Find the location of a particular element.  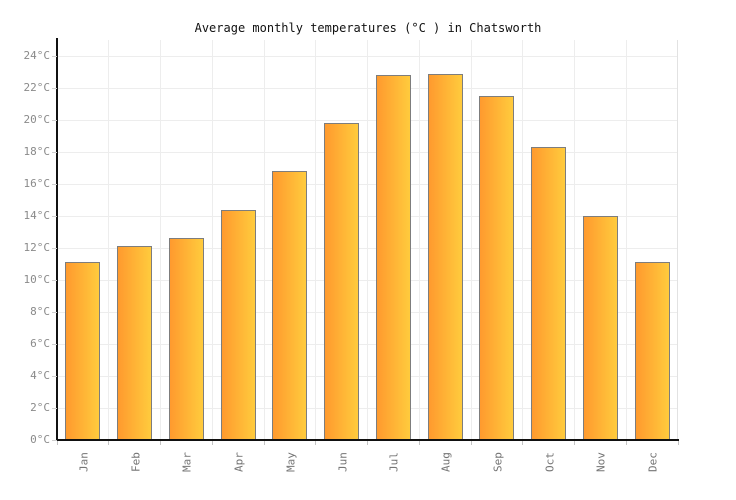

x-axis-label: Jan is located at coordinates (84, 462).